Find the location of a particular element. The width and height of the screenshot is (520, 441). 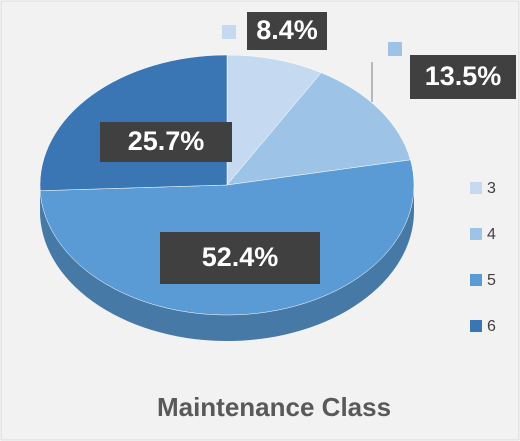

legend-label: 3 is located at coordinates (491, 188).